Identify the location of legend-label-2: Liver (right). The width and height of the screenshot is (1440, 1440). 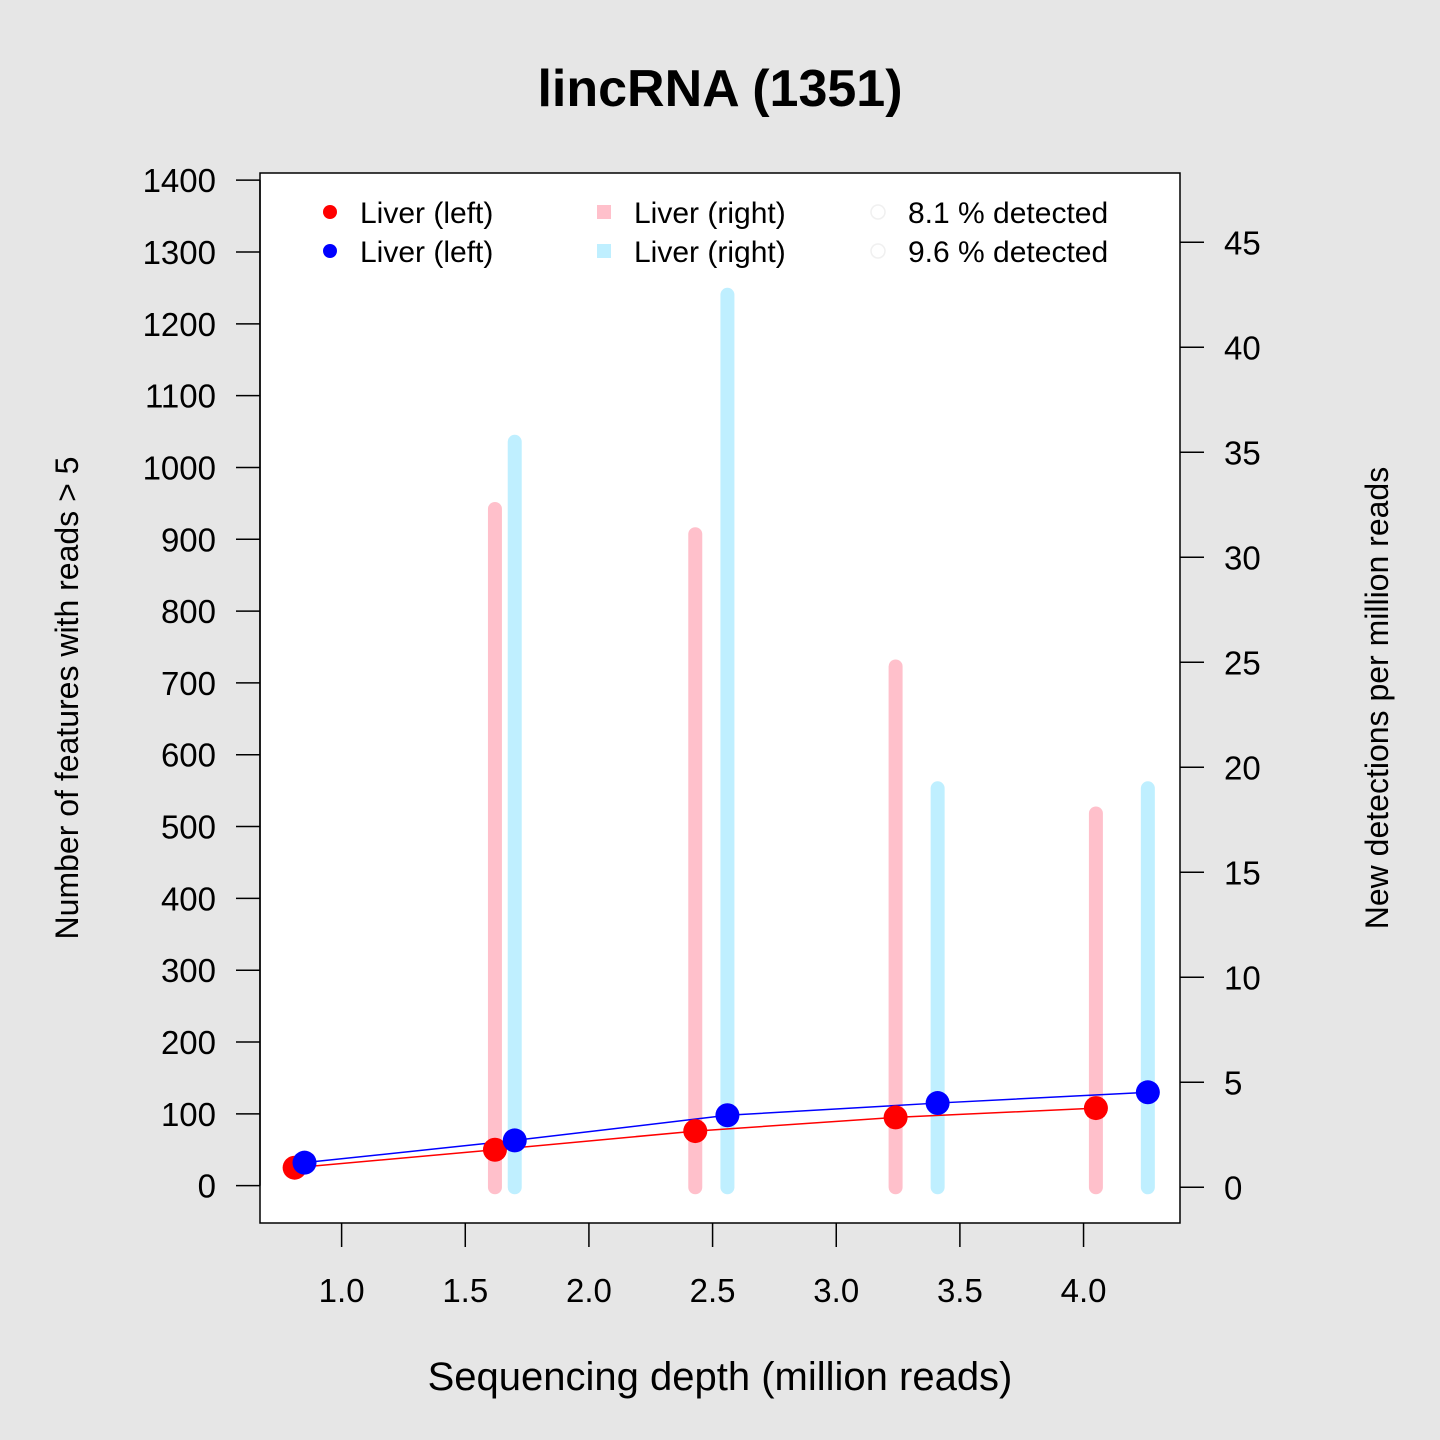
(710, 213).